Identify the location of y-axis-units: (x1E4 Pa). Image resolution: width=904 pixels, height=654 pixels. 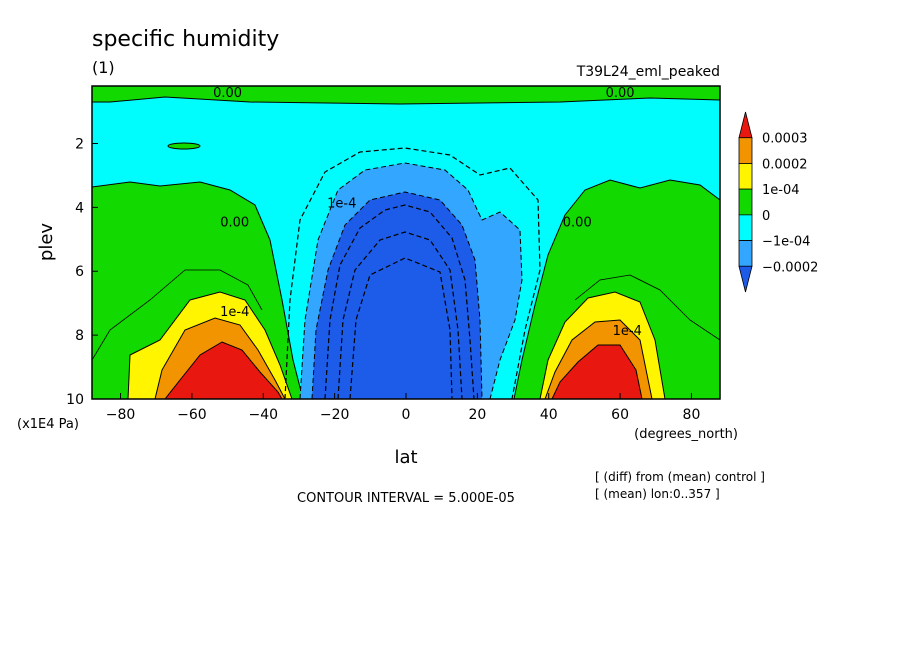
(48, 424).